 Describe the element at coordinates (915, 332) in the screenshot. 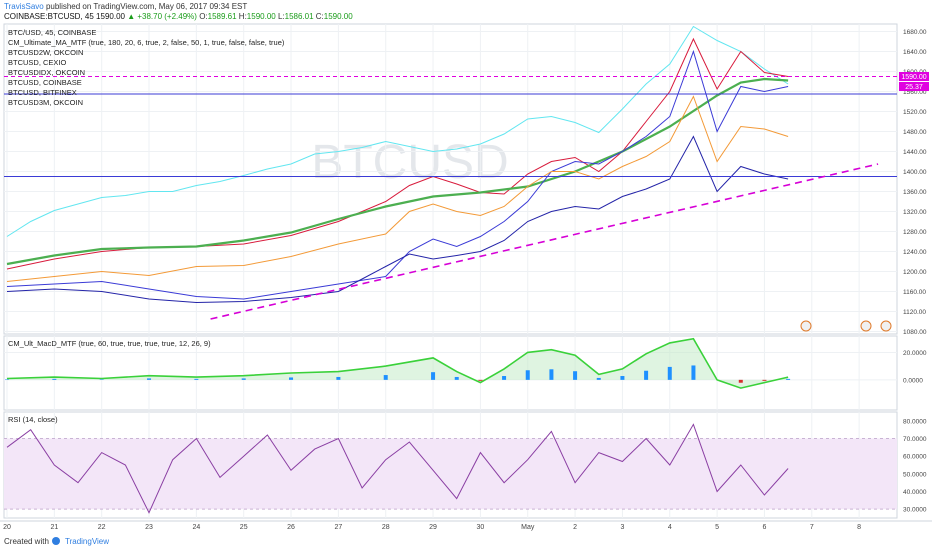

I see `y-tick-label: 1080.00` at that location.